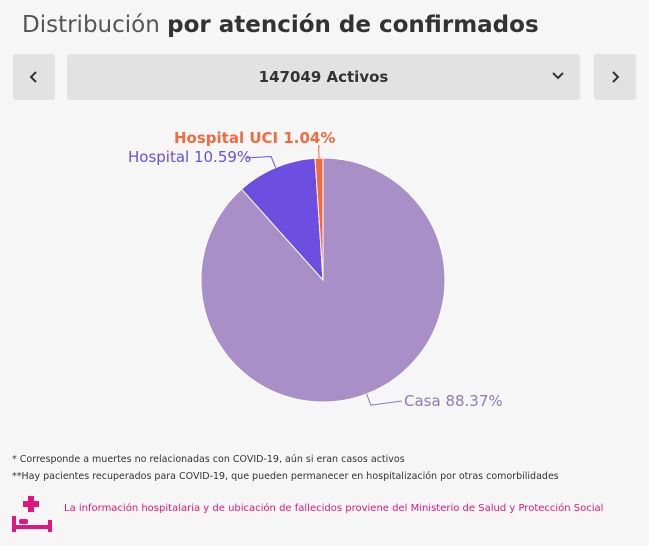 The height and width of the screenshot is (546, 649). I want to click on chevron-left-icon, so click(33, 77).